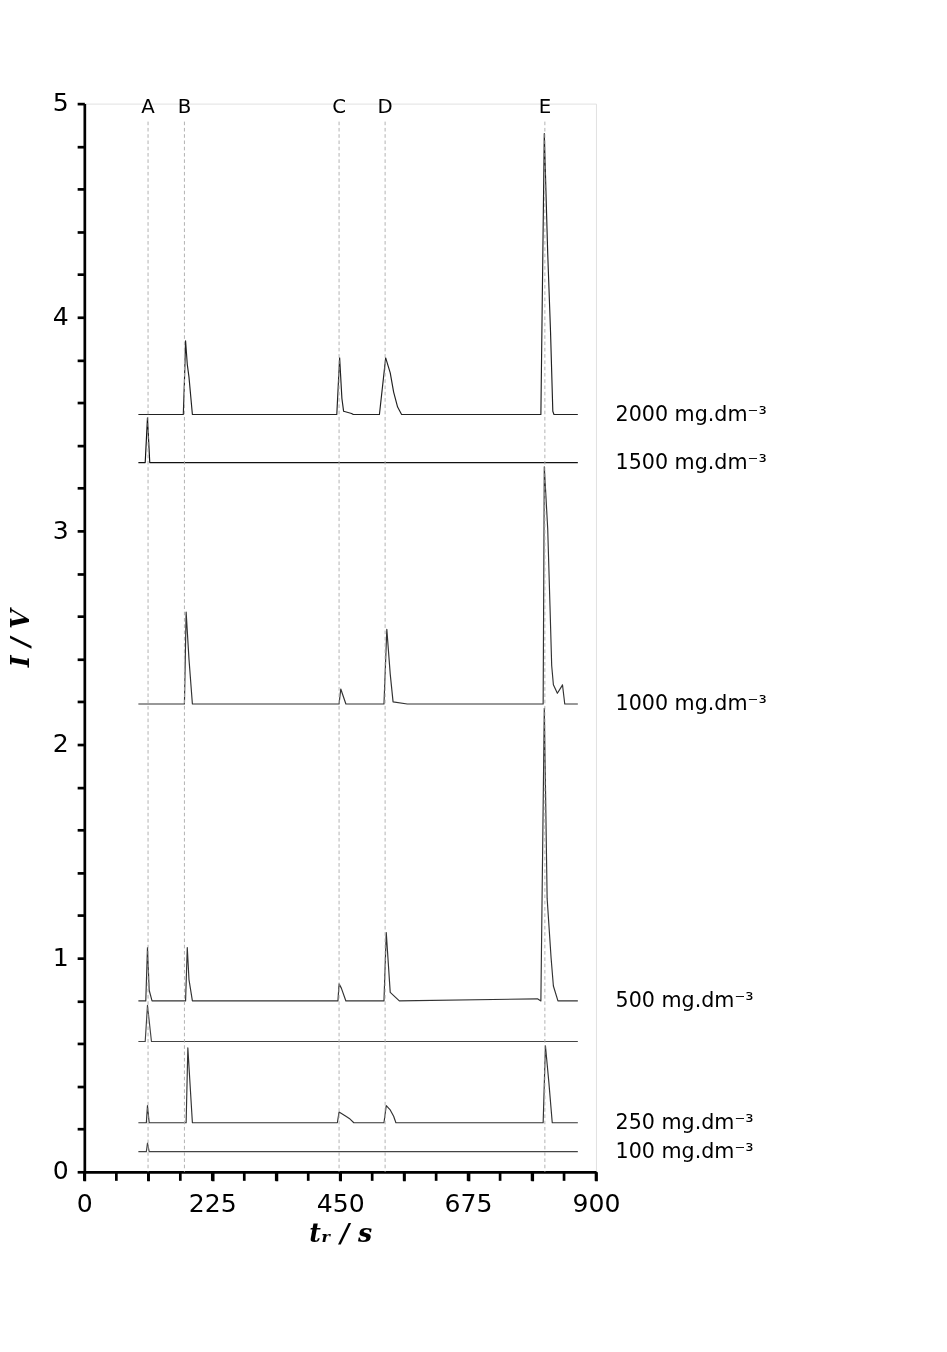 This screenshot has height=1352, width=947. What do you see at coordinates (212, 1203) in the screenshot?
I see `x-tick-label: 225` at bounding box center [212, 1203].